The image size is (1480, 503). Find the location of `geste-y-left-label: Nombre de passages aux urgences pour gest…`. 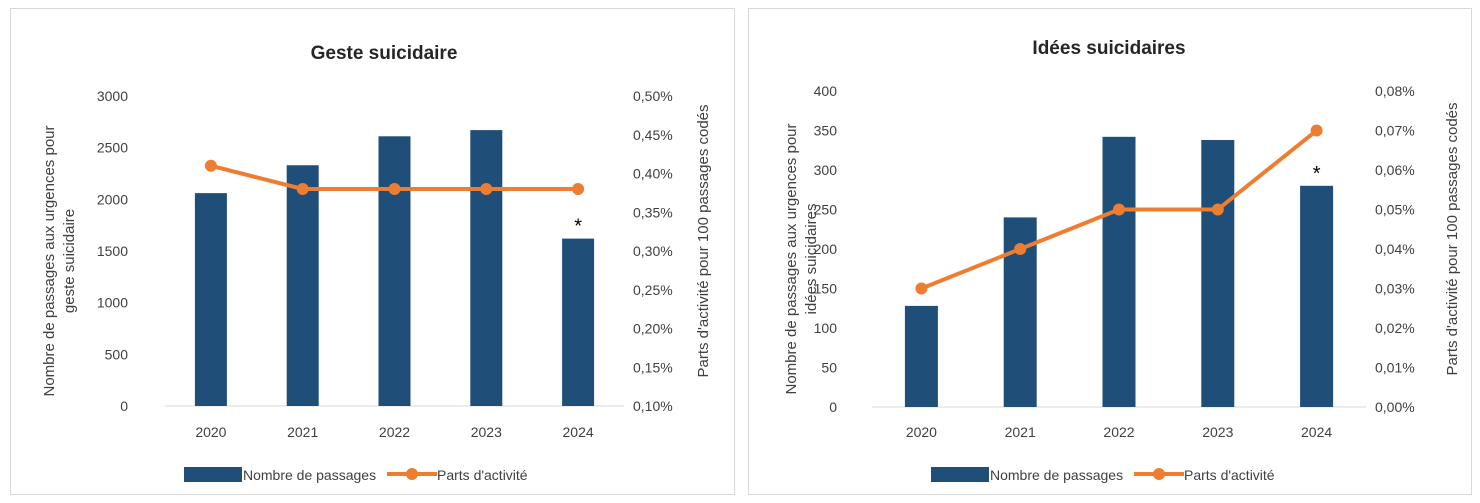

geste-y-left-label: Nombre de passages aux urgences pour gest… is located at coordinates (59, 260).